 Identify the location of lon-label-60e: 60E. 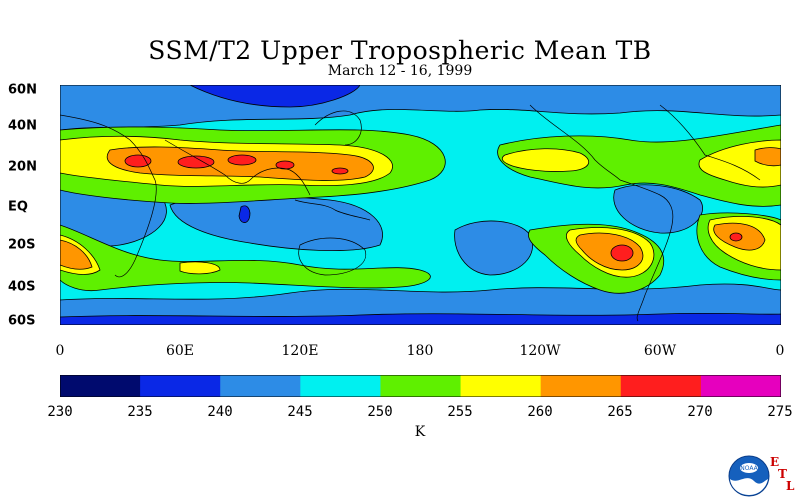
(180, 351).